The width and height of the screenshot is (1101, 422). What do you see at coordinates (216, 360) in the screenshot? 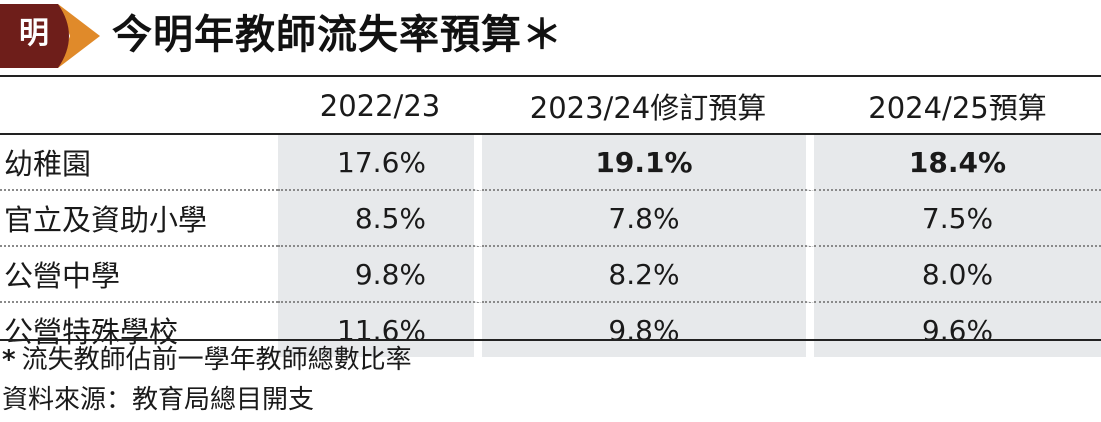
I see `footnote-text: 流失教師佔前一學年教師總數比率` at bounding box center [216, 360].